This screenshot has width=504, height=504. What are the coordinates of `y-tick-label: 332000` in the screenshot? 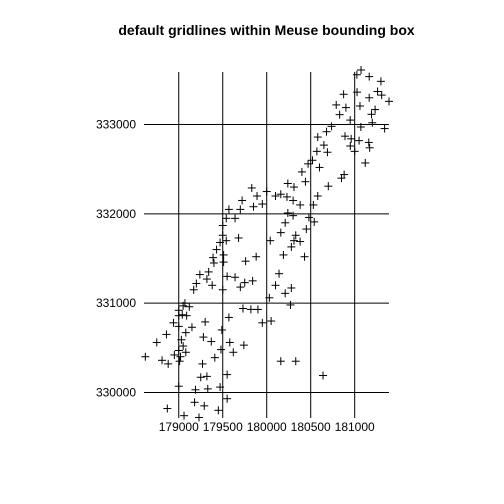 It's located at (116, 214).